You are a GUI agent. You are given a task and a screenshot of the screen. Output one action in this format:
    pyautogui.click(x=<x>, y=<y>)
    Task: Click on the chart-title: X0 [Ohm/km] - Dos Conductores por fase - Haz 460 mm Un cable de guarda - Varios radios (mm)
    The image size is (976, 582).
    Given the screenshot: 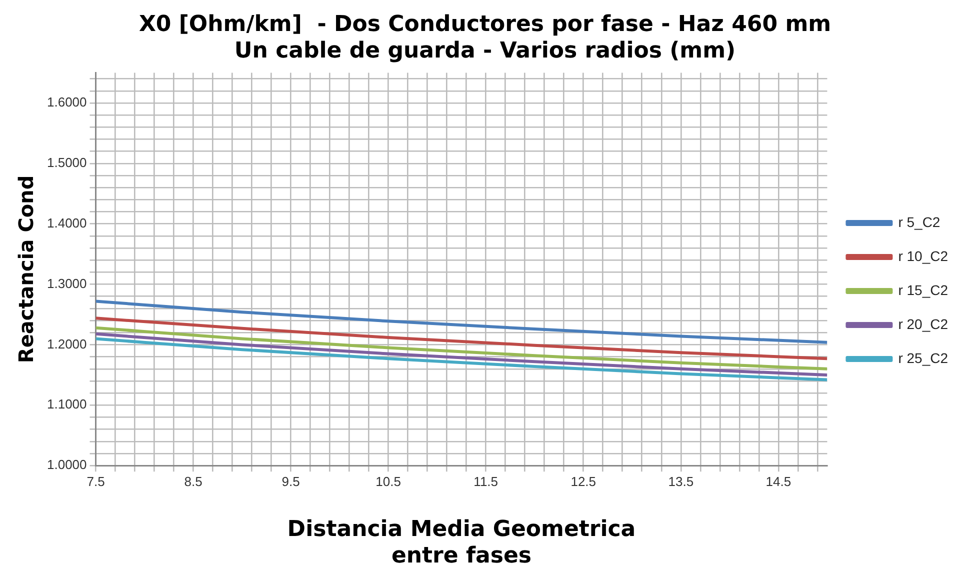 What is the action you would take?
    pyautogui.click(x=485, y=38)
    